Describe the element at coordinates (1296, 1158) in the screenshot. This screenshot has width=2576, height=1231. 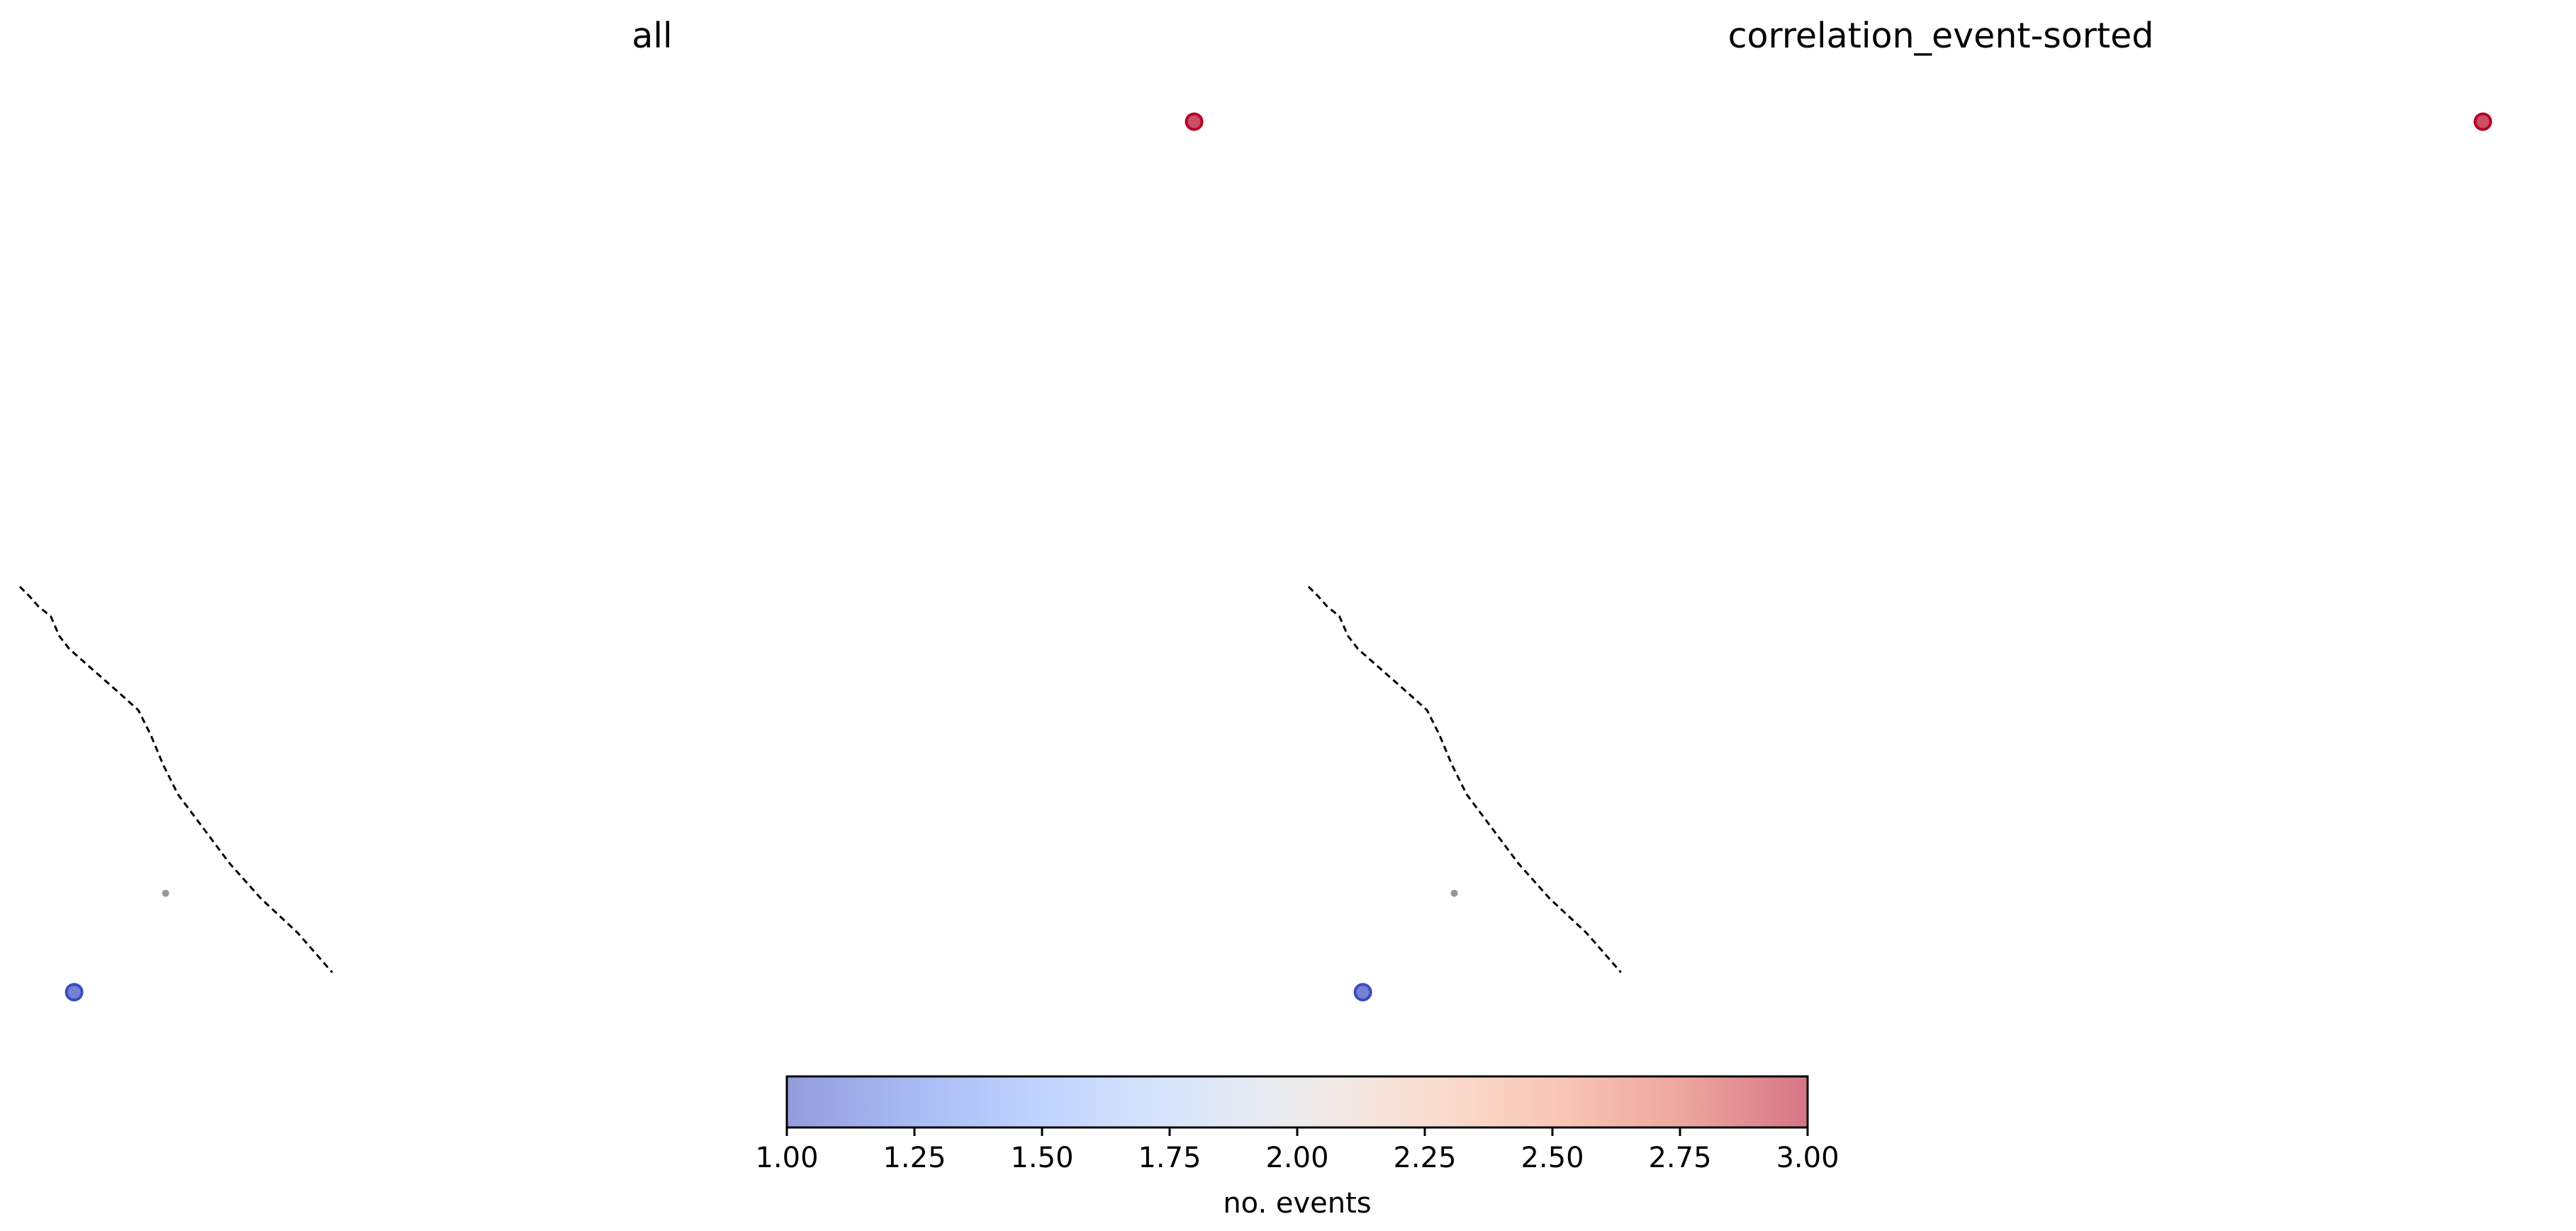
I see `colorbar-tick-label: 2.00` at that location.